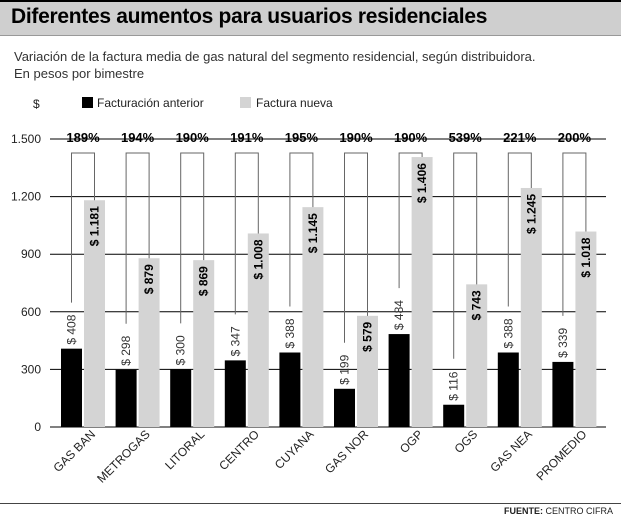  What do you see at coordinates (258, 259) in the screenshot?
I see `value-label-nueva: $ 1.008` at bounding box center [258, 259].